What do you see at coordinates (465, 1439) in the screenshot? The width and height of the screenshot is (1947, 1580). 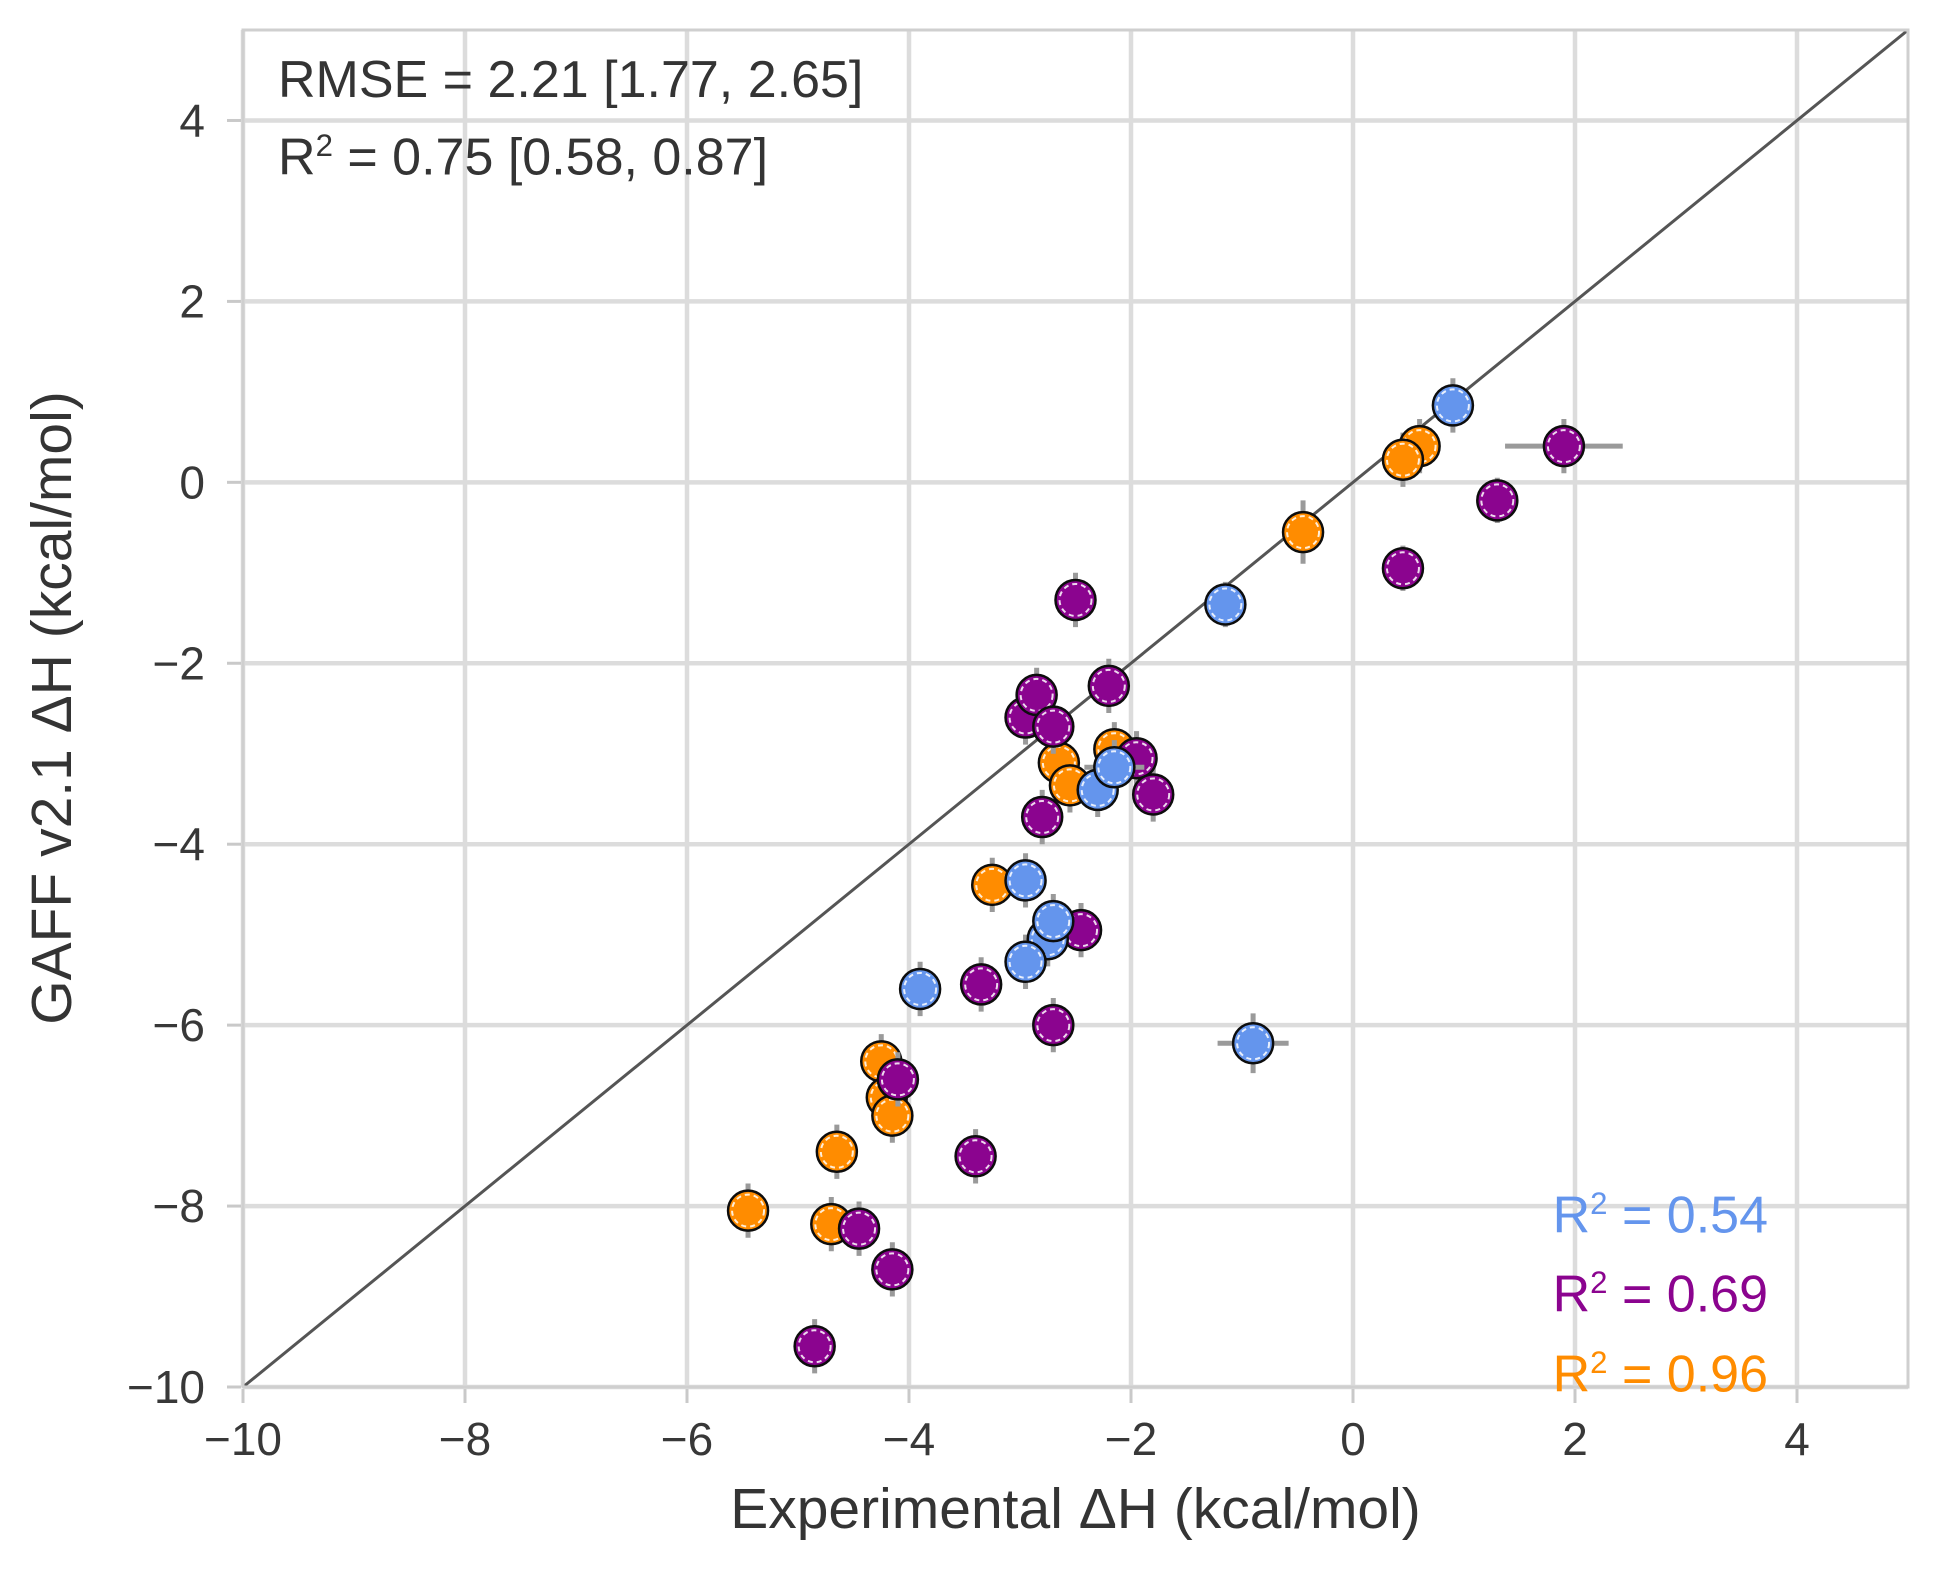 I see `x-tick-label: −8` at bounding box center [465, 1439].